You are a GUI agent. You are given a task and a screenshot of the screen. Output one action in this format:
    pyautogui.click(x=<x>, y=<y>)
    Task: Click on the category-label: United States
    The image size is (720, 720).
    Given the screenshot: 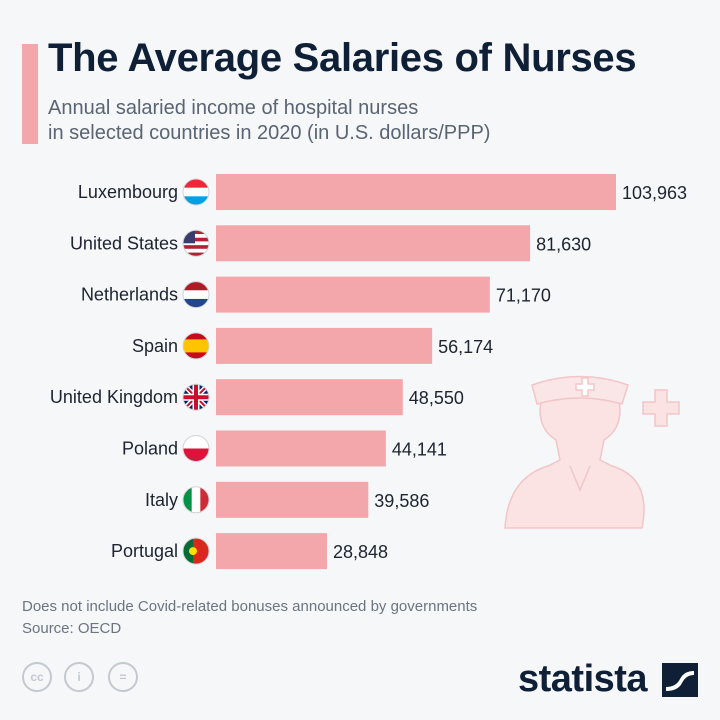 What is the action you would take?
    pyautogui.click(x=124, y=243)
    